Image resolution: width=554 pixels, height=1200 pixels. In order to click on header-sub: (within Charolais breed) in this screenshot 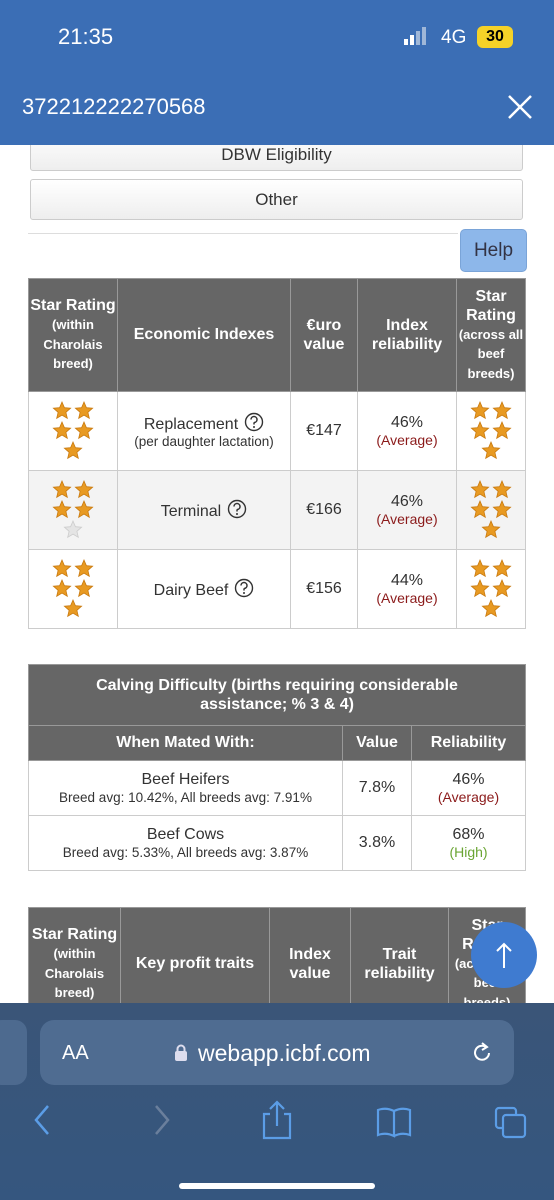, I will do `click(74, 973)`.